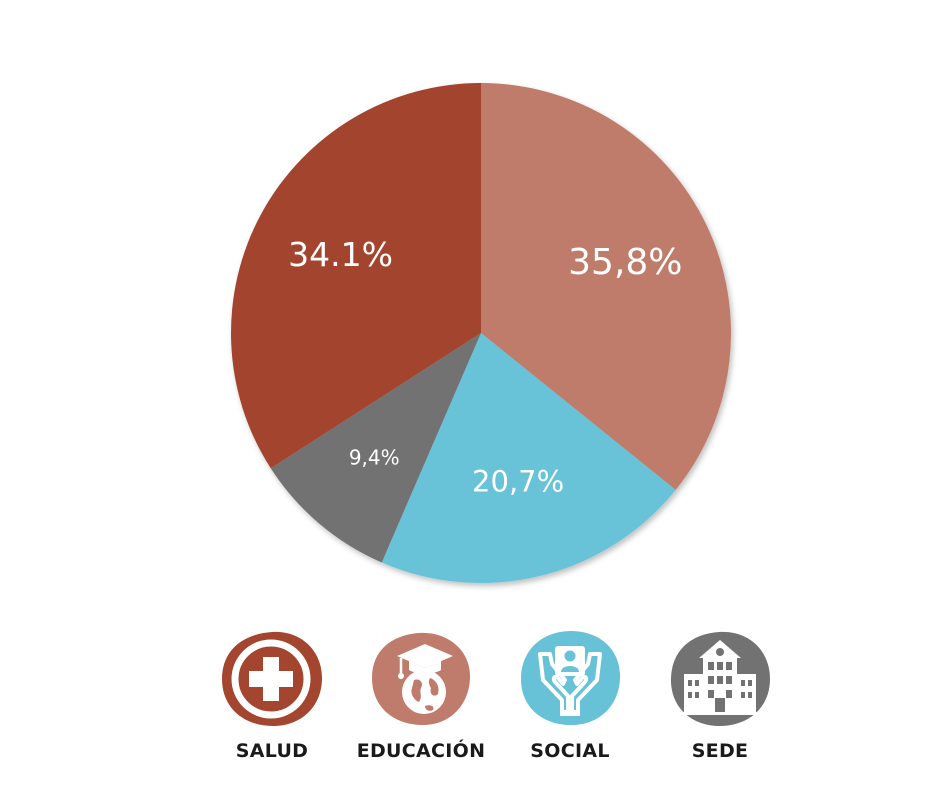 Image resolution: width=940 pixels, height=788 pixels. What do you see at coordinates (570, 751) in the screenshot?
I see `legend-label-social: SOCIAL` at bounding box center [570, 751].